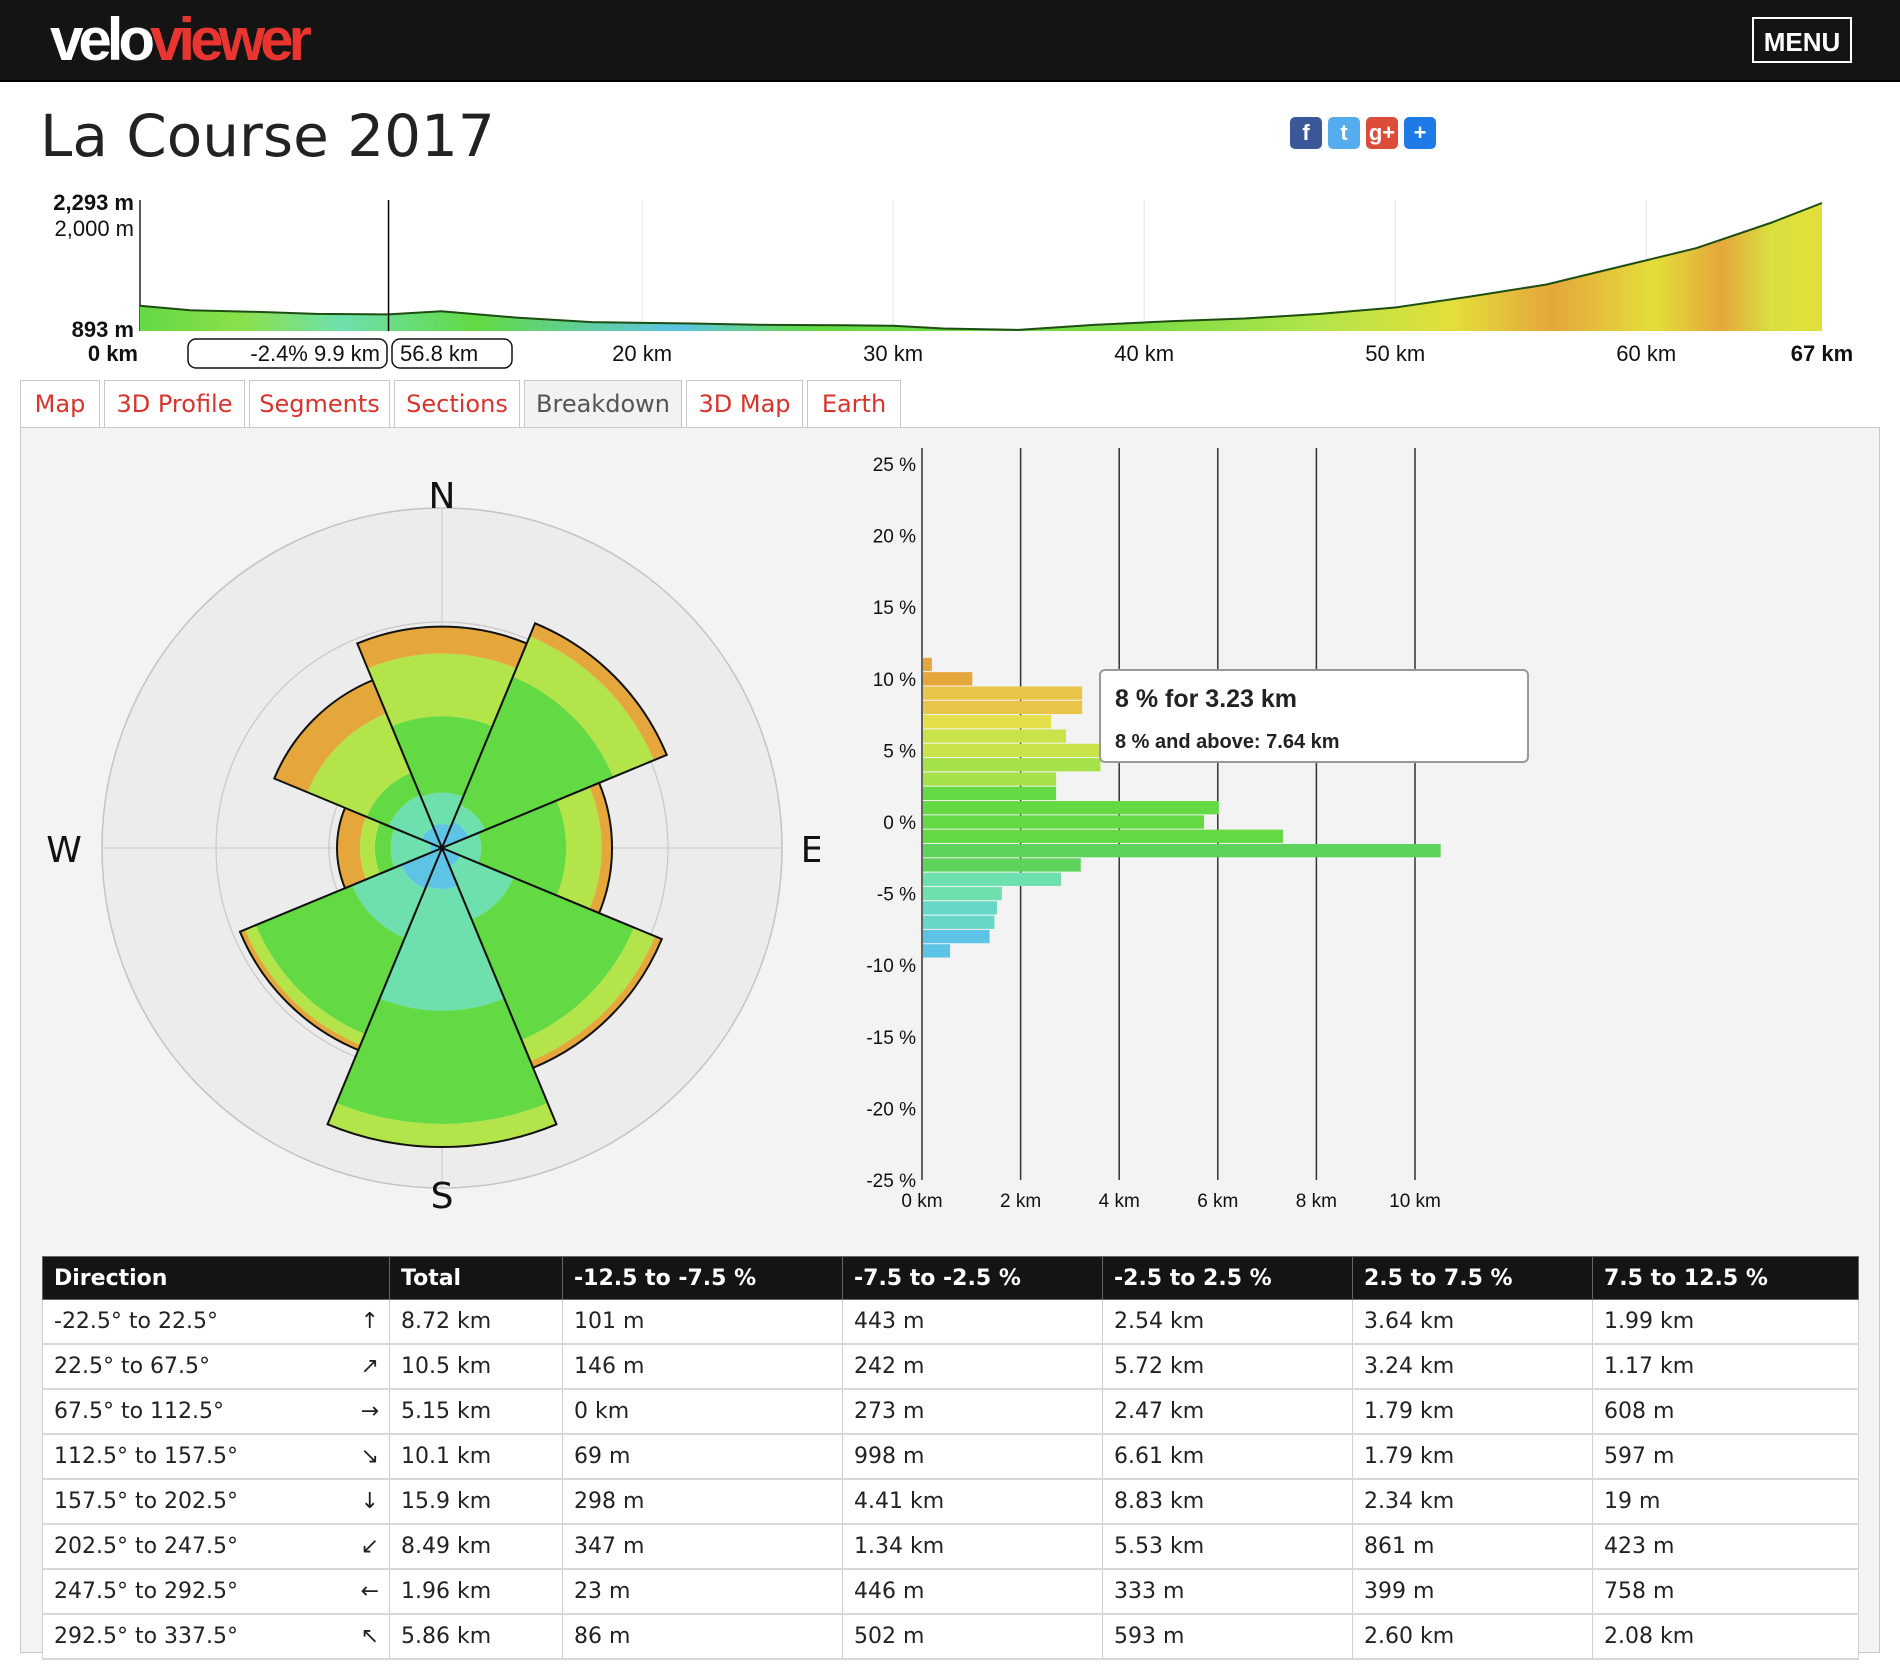 The image size is (1900, 1666). What do you see at coordinates (1725, 1456) in the screenshot?
I see `distance-cell: 597 m` at bounding box center [1725, 1456].